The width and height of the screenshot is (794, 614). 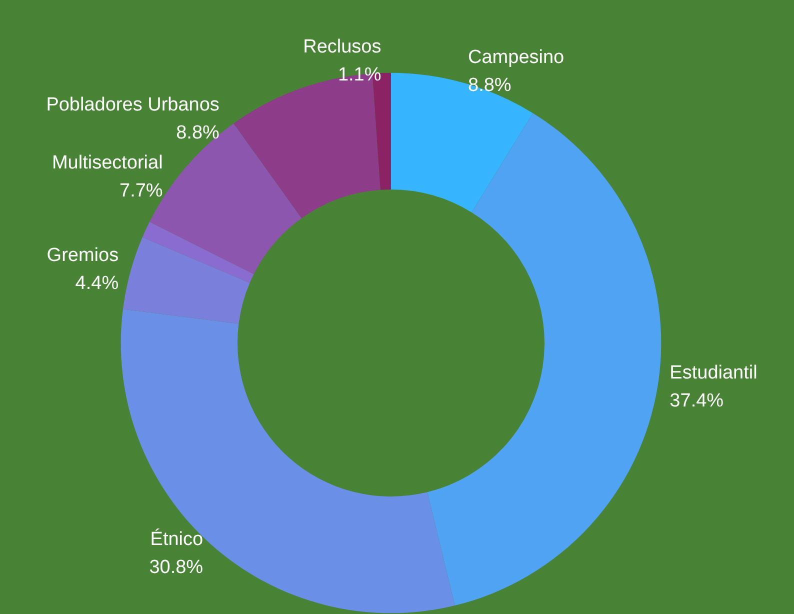 What do you see at coordinates (516, 57) in the screenshot?
I see `slice-label: Campesino` at bounding box center [516, 57].